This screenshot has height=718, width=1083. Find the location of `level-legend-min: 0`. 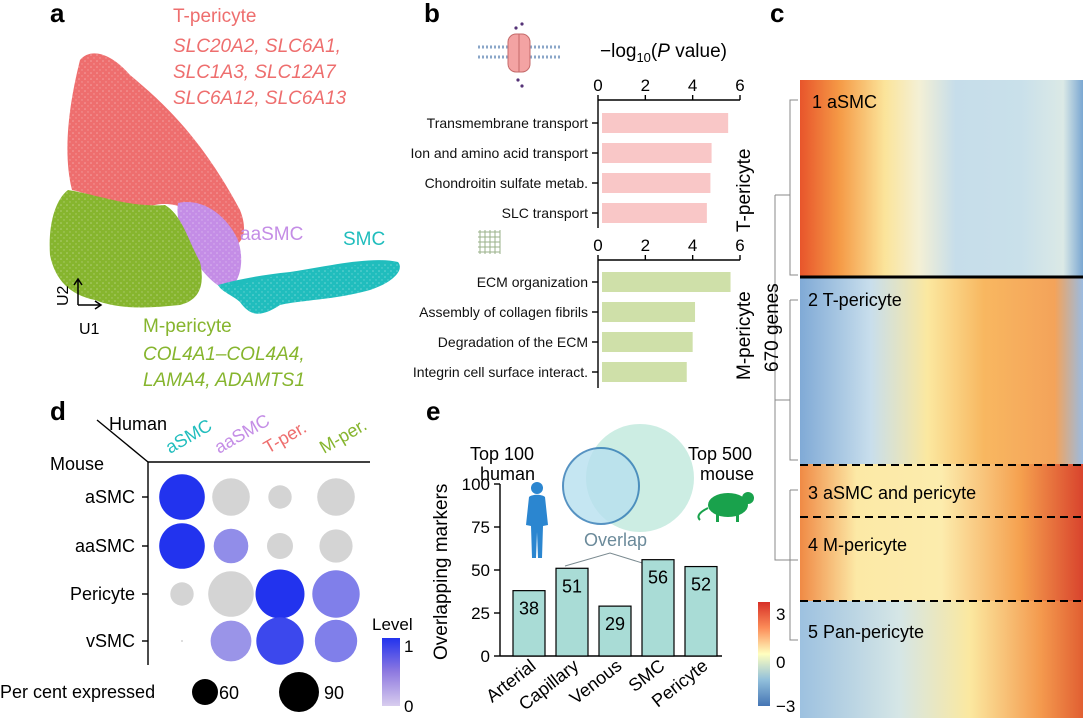

level-legend-min: 0 is located at coordinates (408, 706).